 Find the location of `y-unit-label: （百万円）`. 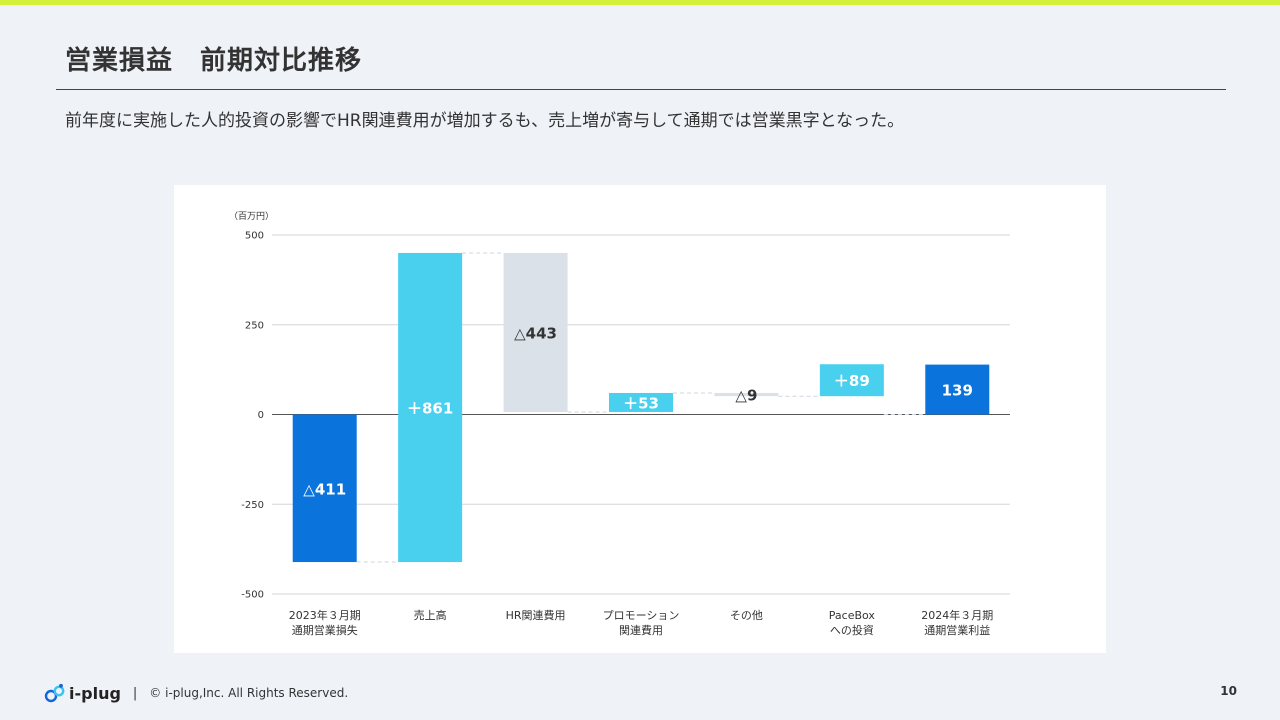

y-unit-label: （百万円） is located at coordinates (251, 216).